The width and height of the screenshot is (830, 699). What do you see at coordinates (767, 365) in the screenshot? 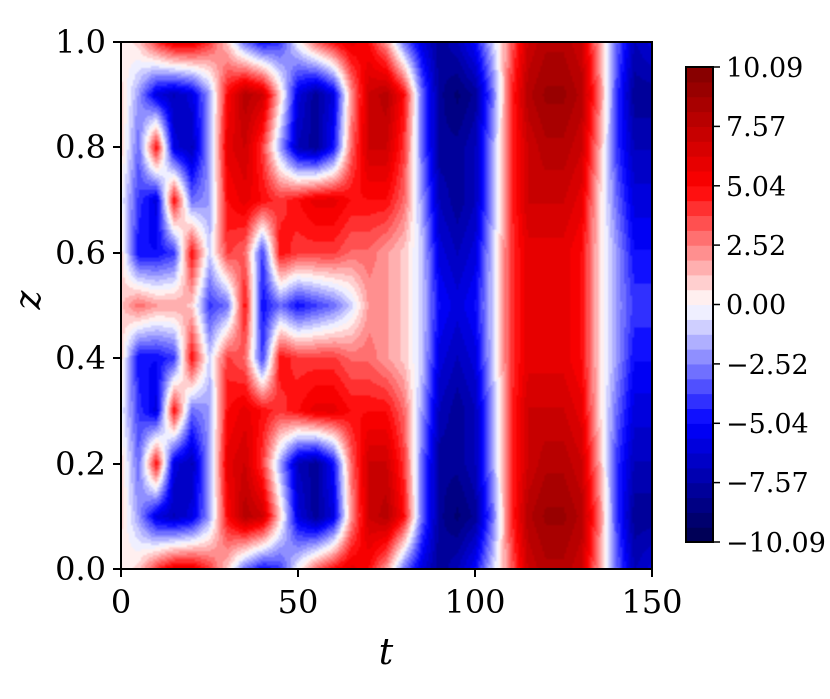
I see `colorbar-tick-label: −2.52` at bounding box center [767, 365].